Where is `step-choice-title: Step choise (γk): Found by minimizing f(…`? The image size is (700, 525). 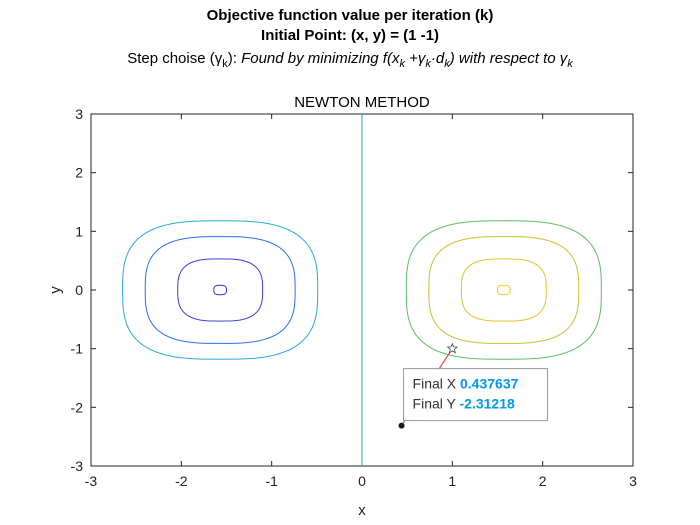 step-choice-title: Step choise (γk): Found by minimizing f(… is located at coordinates (350, 61).